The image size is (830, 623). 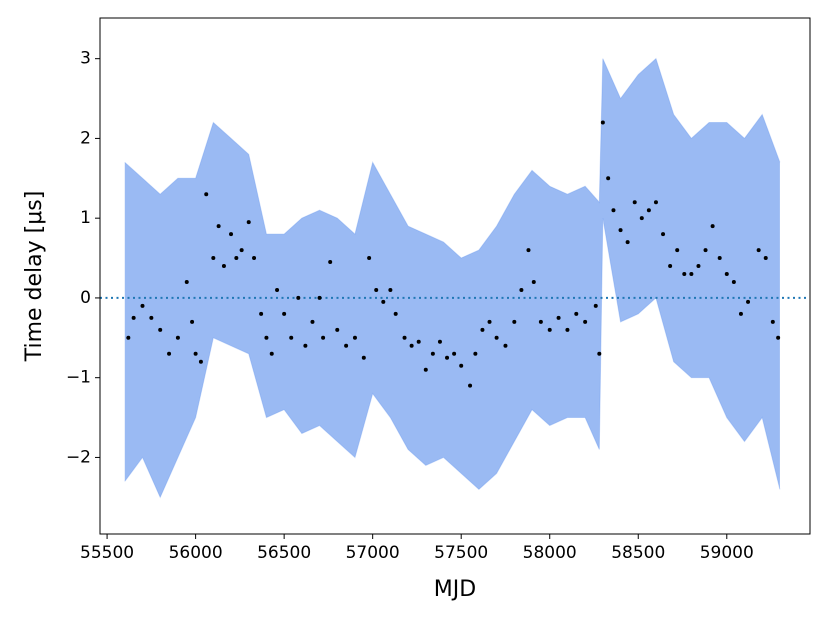 I want to click on y-tick-label: −1, so click(x=78, y=378).